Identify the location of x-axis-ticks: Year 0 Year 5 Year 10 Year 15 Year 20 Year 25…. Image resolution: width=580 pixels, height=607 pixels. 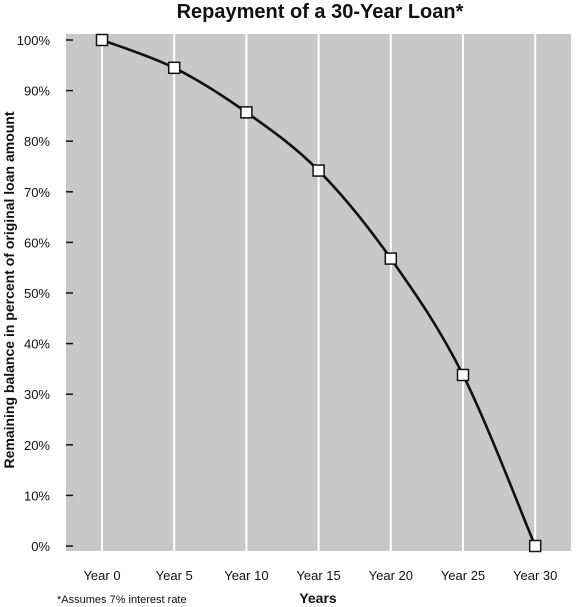
(320, 575).